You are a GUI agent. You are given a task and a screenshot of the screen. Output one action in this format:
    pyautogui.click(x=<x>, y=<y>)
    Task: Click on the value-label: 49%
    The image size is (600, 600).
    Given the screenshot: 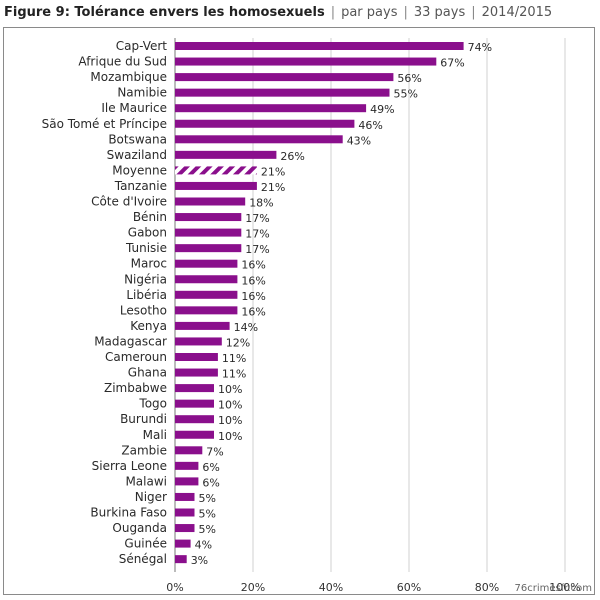 What is the action you would take?
    pyautogui.click(x=382, y=109)
    